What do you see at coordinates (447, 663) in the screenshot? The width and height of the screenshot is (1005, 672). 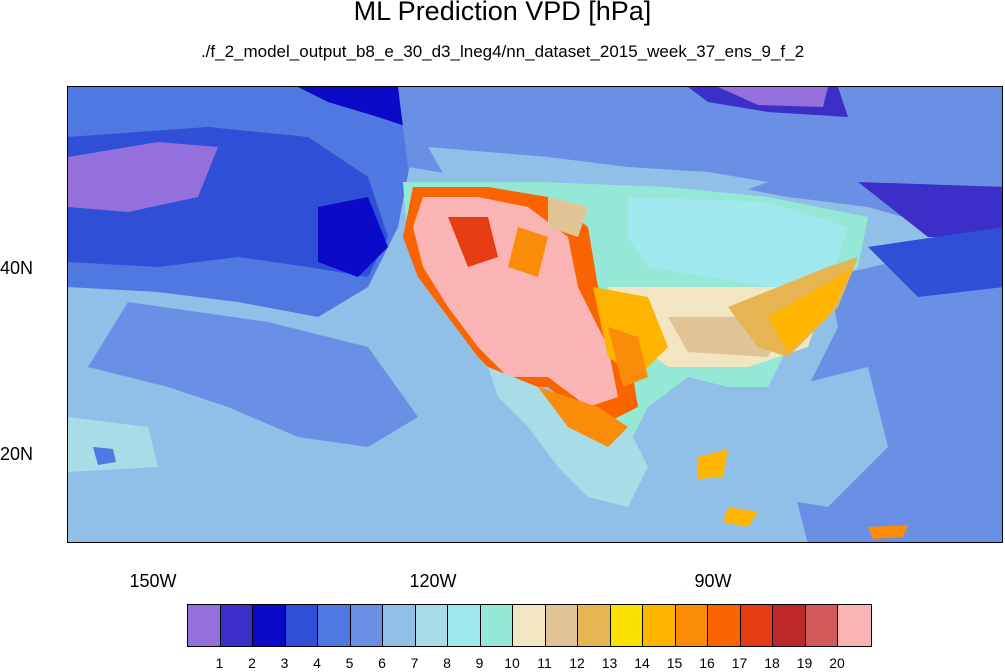 I see `colorbar-tick-label: 8` at bounding box center [447, 663].